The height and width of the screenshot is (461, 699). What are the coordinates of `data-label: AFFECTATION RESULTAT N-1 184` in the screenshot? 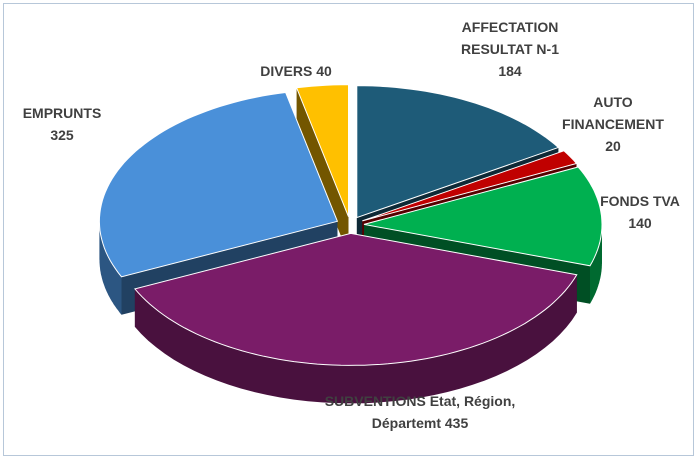 It's located at (510, 49).